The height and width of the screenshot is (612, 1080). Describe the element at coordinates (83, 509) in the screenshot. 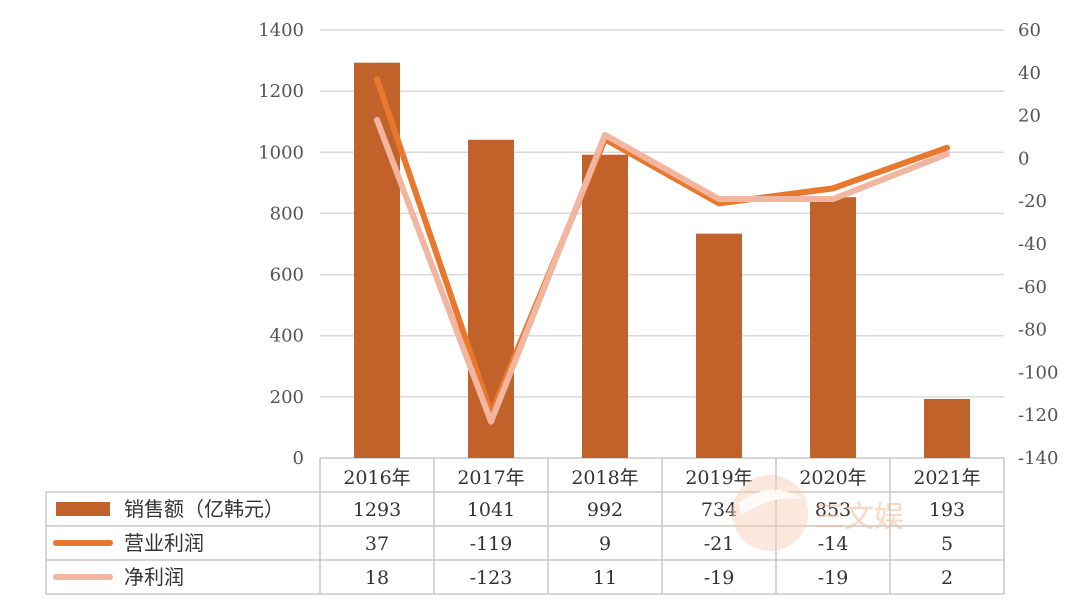

I see `legend-swatch-bar` at that location.